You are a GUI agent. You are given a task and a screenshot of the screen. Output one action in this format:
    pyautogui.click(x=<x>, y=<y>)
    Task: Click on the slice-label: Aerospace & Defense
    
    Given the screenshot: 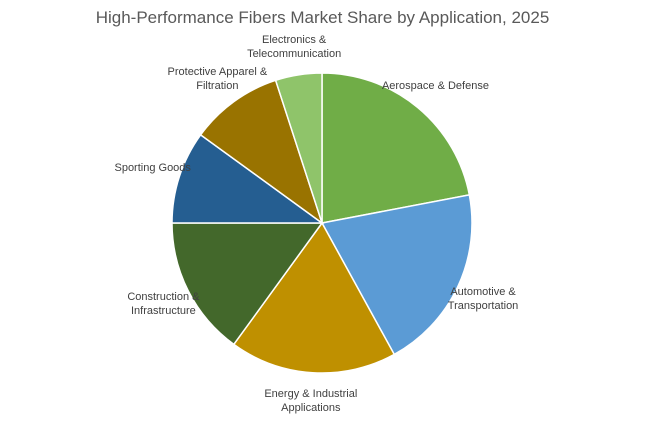 What is the action you would take?
    pyautogui.click(x=435, y=85)
    